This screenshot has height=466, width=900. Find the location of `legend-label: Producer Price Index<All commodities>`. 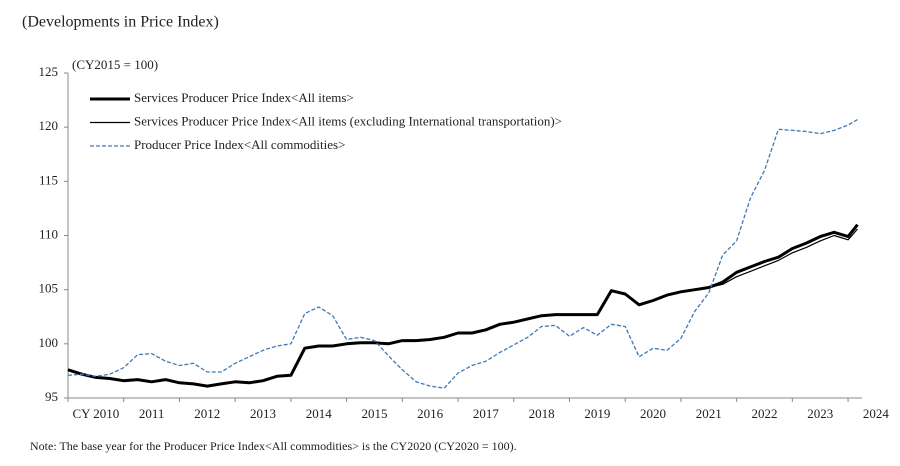

legend-label: Producer Price Index<All commodities> is located at coordinates (239, 144).